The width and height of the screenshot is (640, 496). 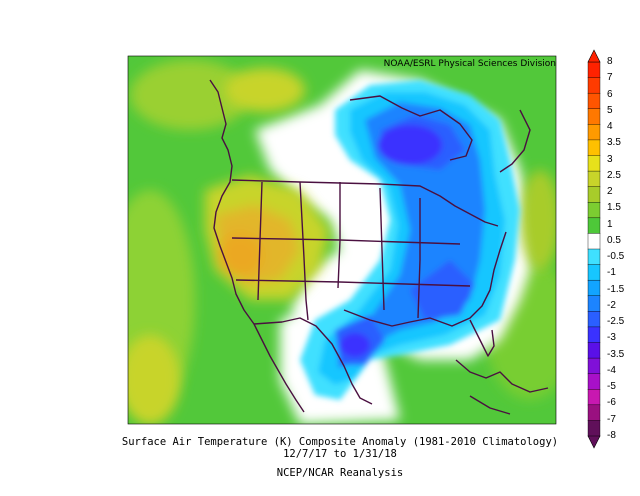 What do you see at coordinates (616, 322) in the screenshot?
I see `colorbar-tick-label: -2.5` at bounding box center [616, 322].